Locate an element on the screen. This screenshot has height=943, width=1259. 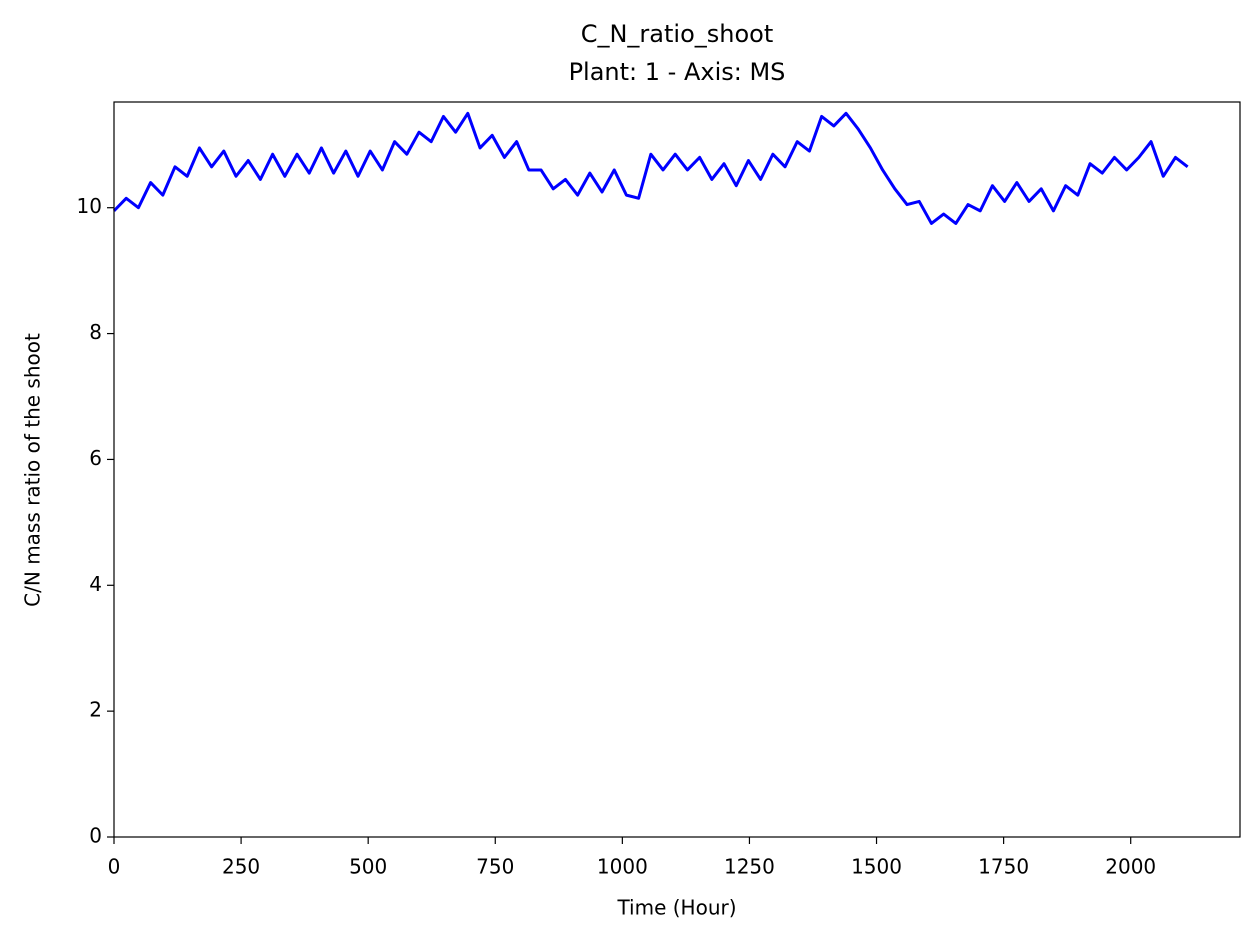
x-tick-label: 1000 is located at coordinates (622, 867).